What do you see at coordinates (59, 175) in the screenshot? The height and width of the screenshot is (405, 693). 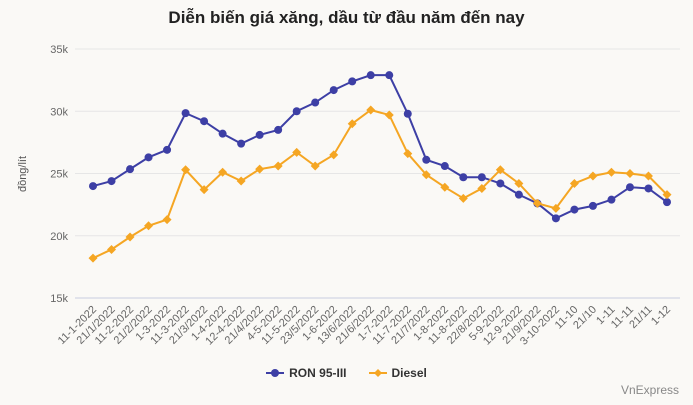 I see `y-tick-label: 25k` at bounding box center [59, 175].